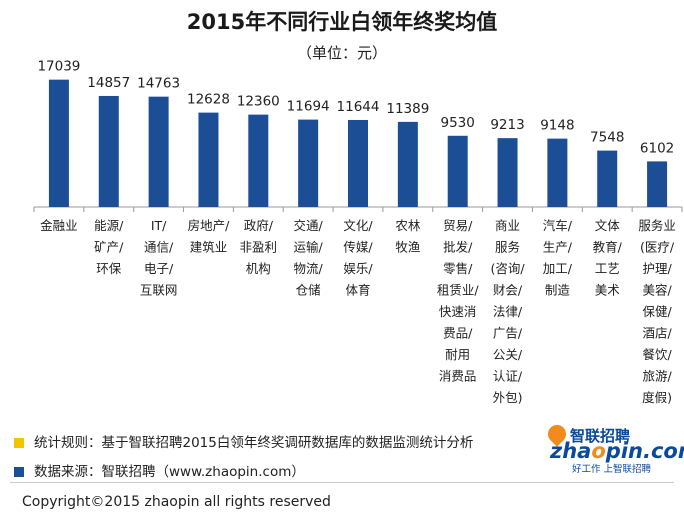  I want to click on category-label-3: 房地产/建筑业, so click(209, 236).